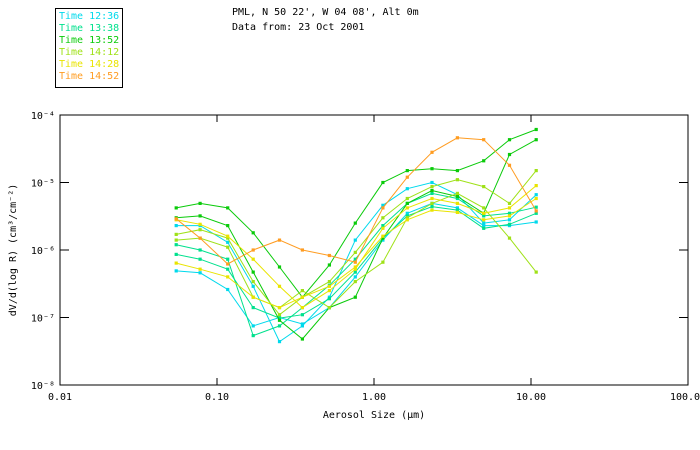  I want to click on legend-item-1452: Time 14:52, so click(89, 76).